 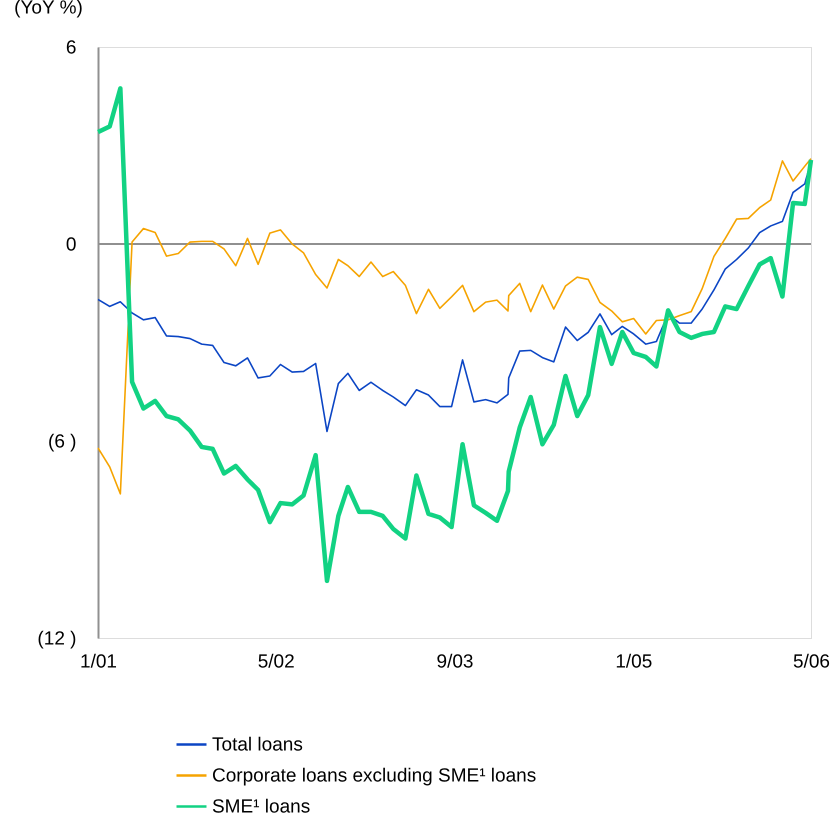 I want to click on x-tick-label: 9/03, so click(x=455, y=662).